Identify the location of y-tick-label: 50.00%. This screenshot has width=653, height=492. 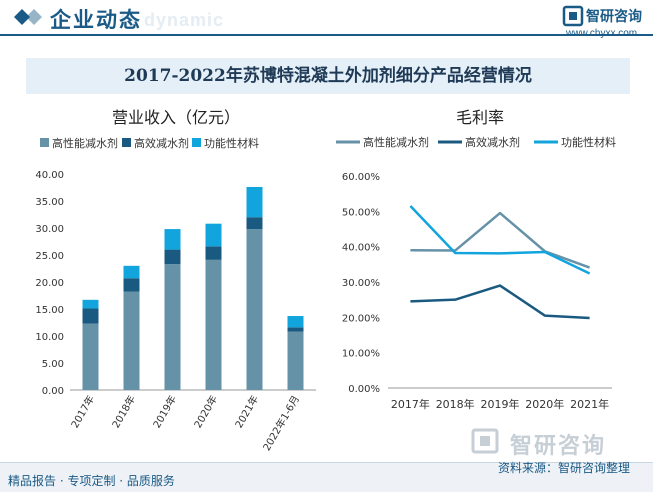
(361, 212).